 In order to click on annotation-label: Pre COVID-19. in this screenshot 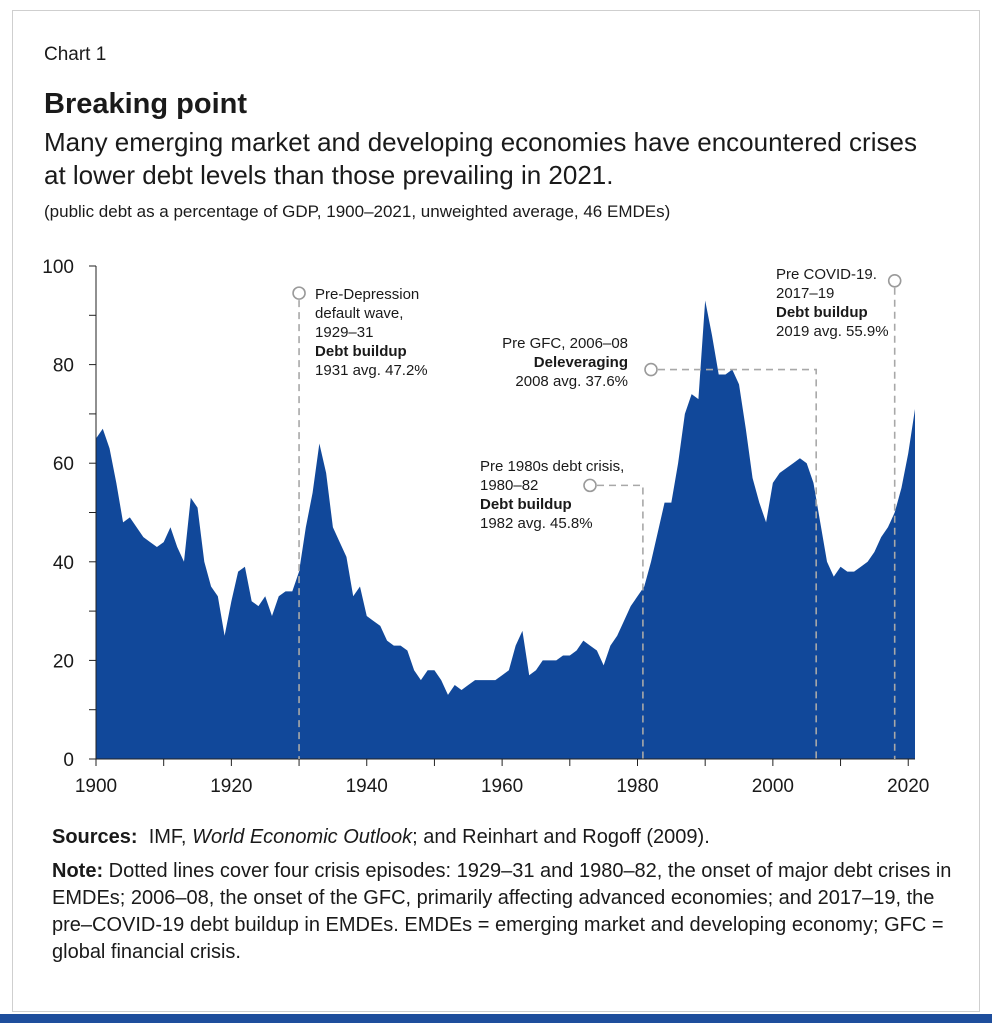, I will do `click(826, 274)`.